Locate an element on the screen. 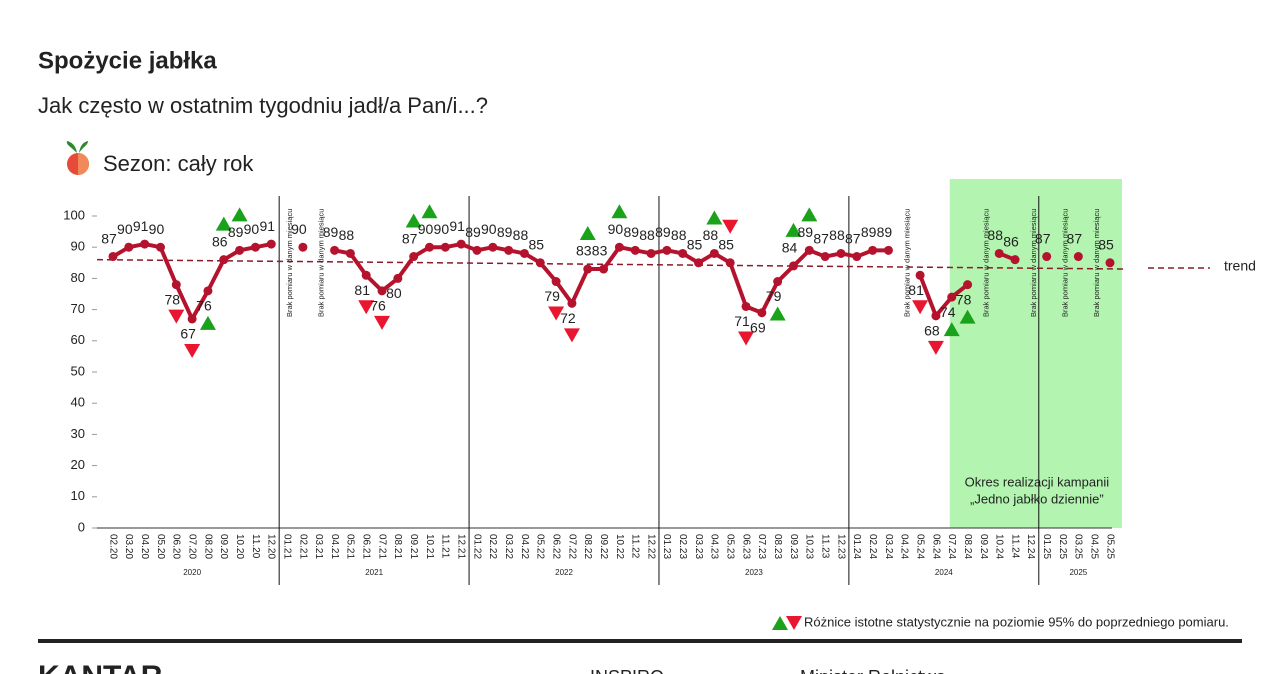 This screenshot has height=674, width=1280. x-tick-label: 04.24 is located at coordinates (904, 546).